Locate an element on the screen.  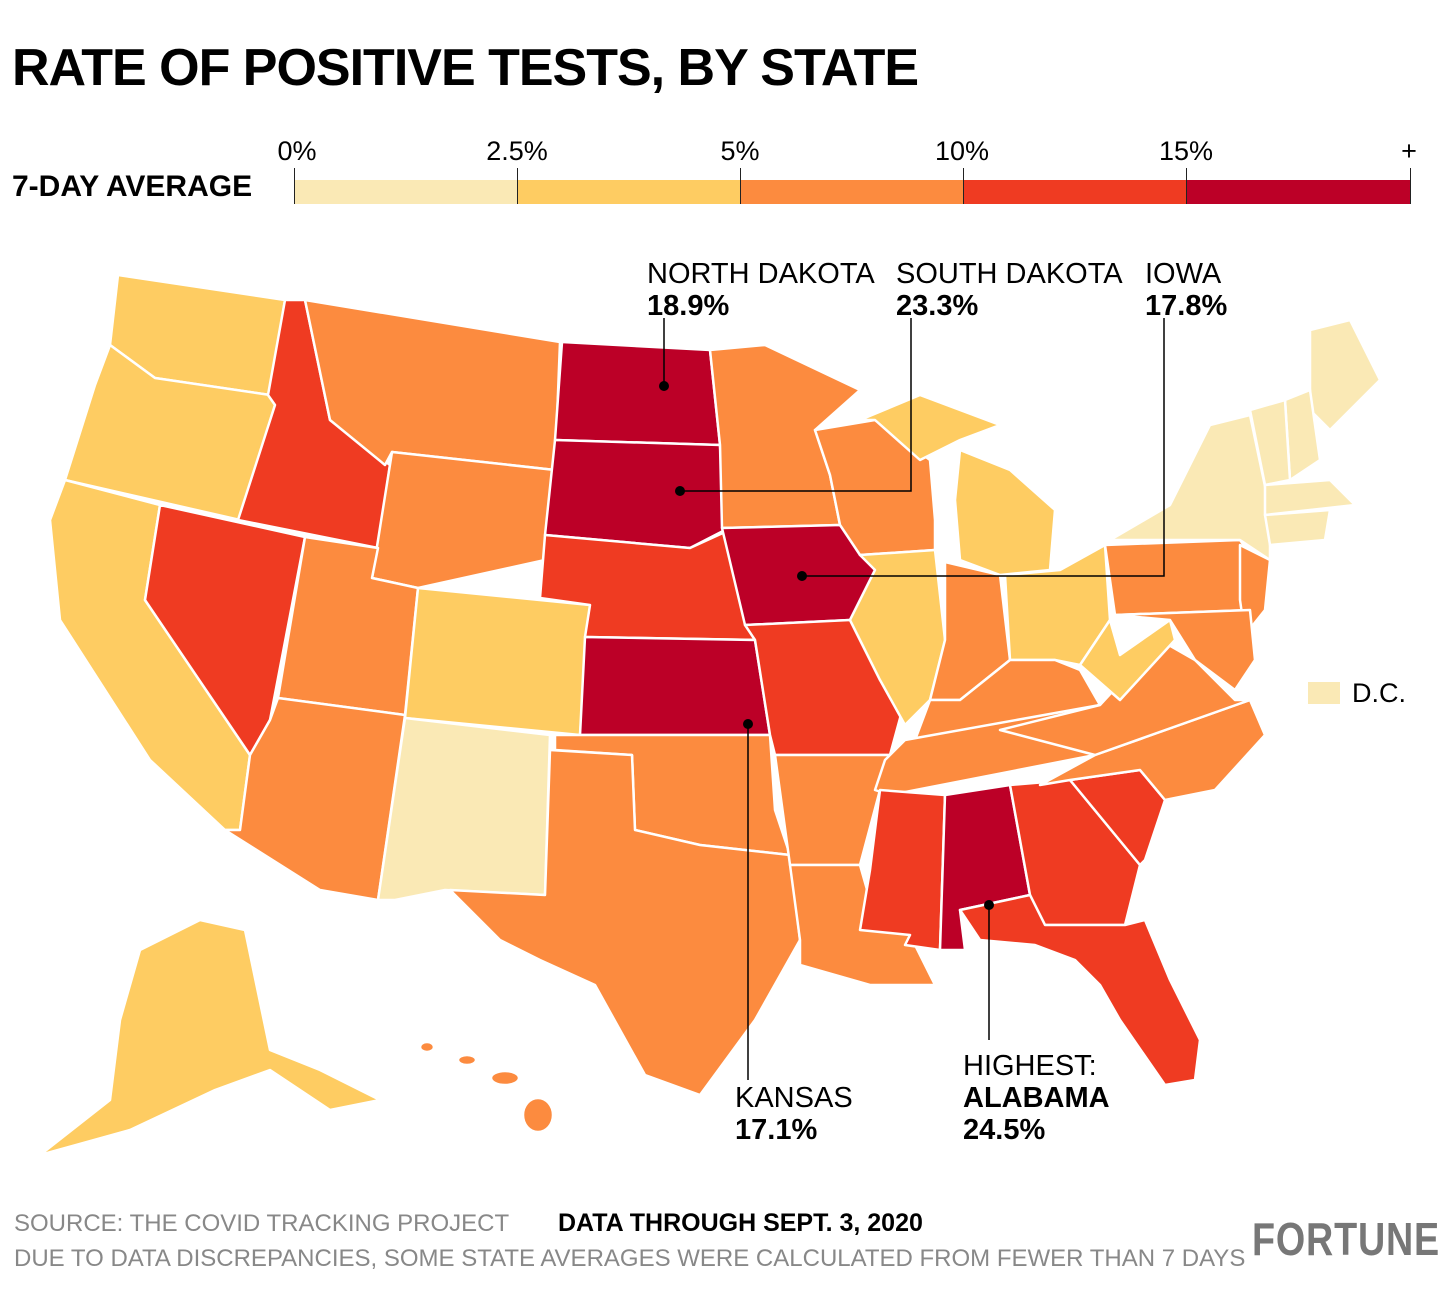
state-VA is located at coordinates (1125, 697).